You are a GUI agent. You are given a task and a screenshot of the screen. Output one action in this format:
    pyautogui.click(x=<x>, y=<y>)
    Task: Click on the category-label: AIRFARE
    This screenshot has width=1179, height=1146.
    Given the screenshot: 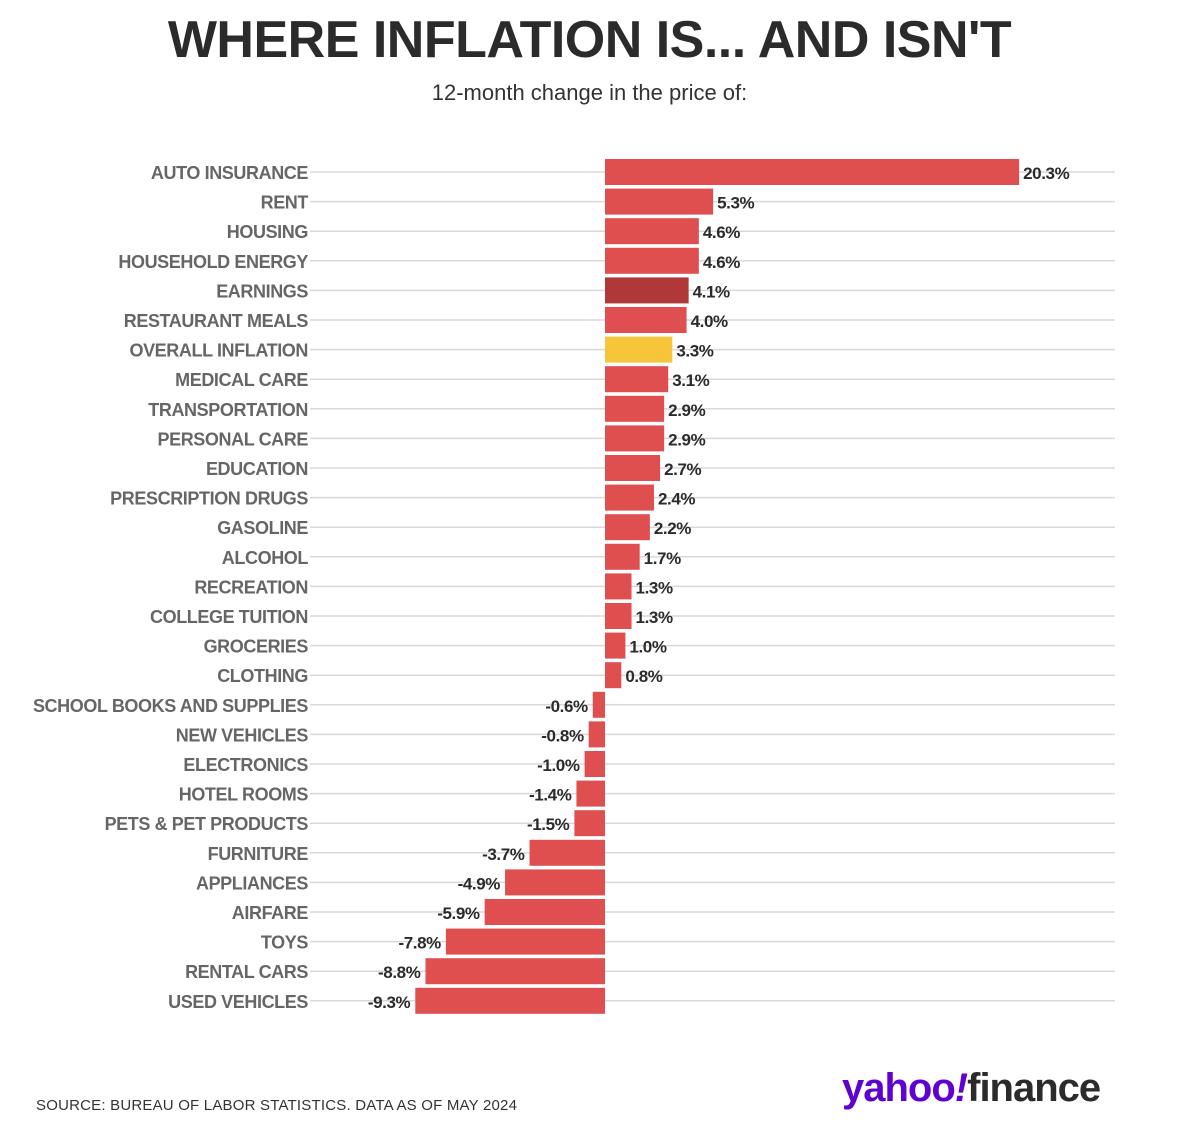 What is the action you would take?
    pyautogui.click(x=270, y=913)
    